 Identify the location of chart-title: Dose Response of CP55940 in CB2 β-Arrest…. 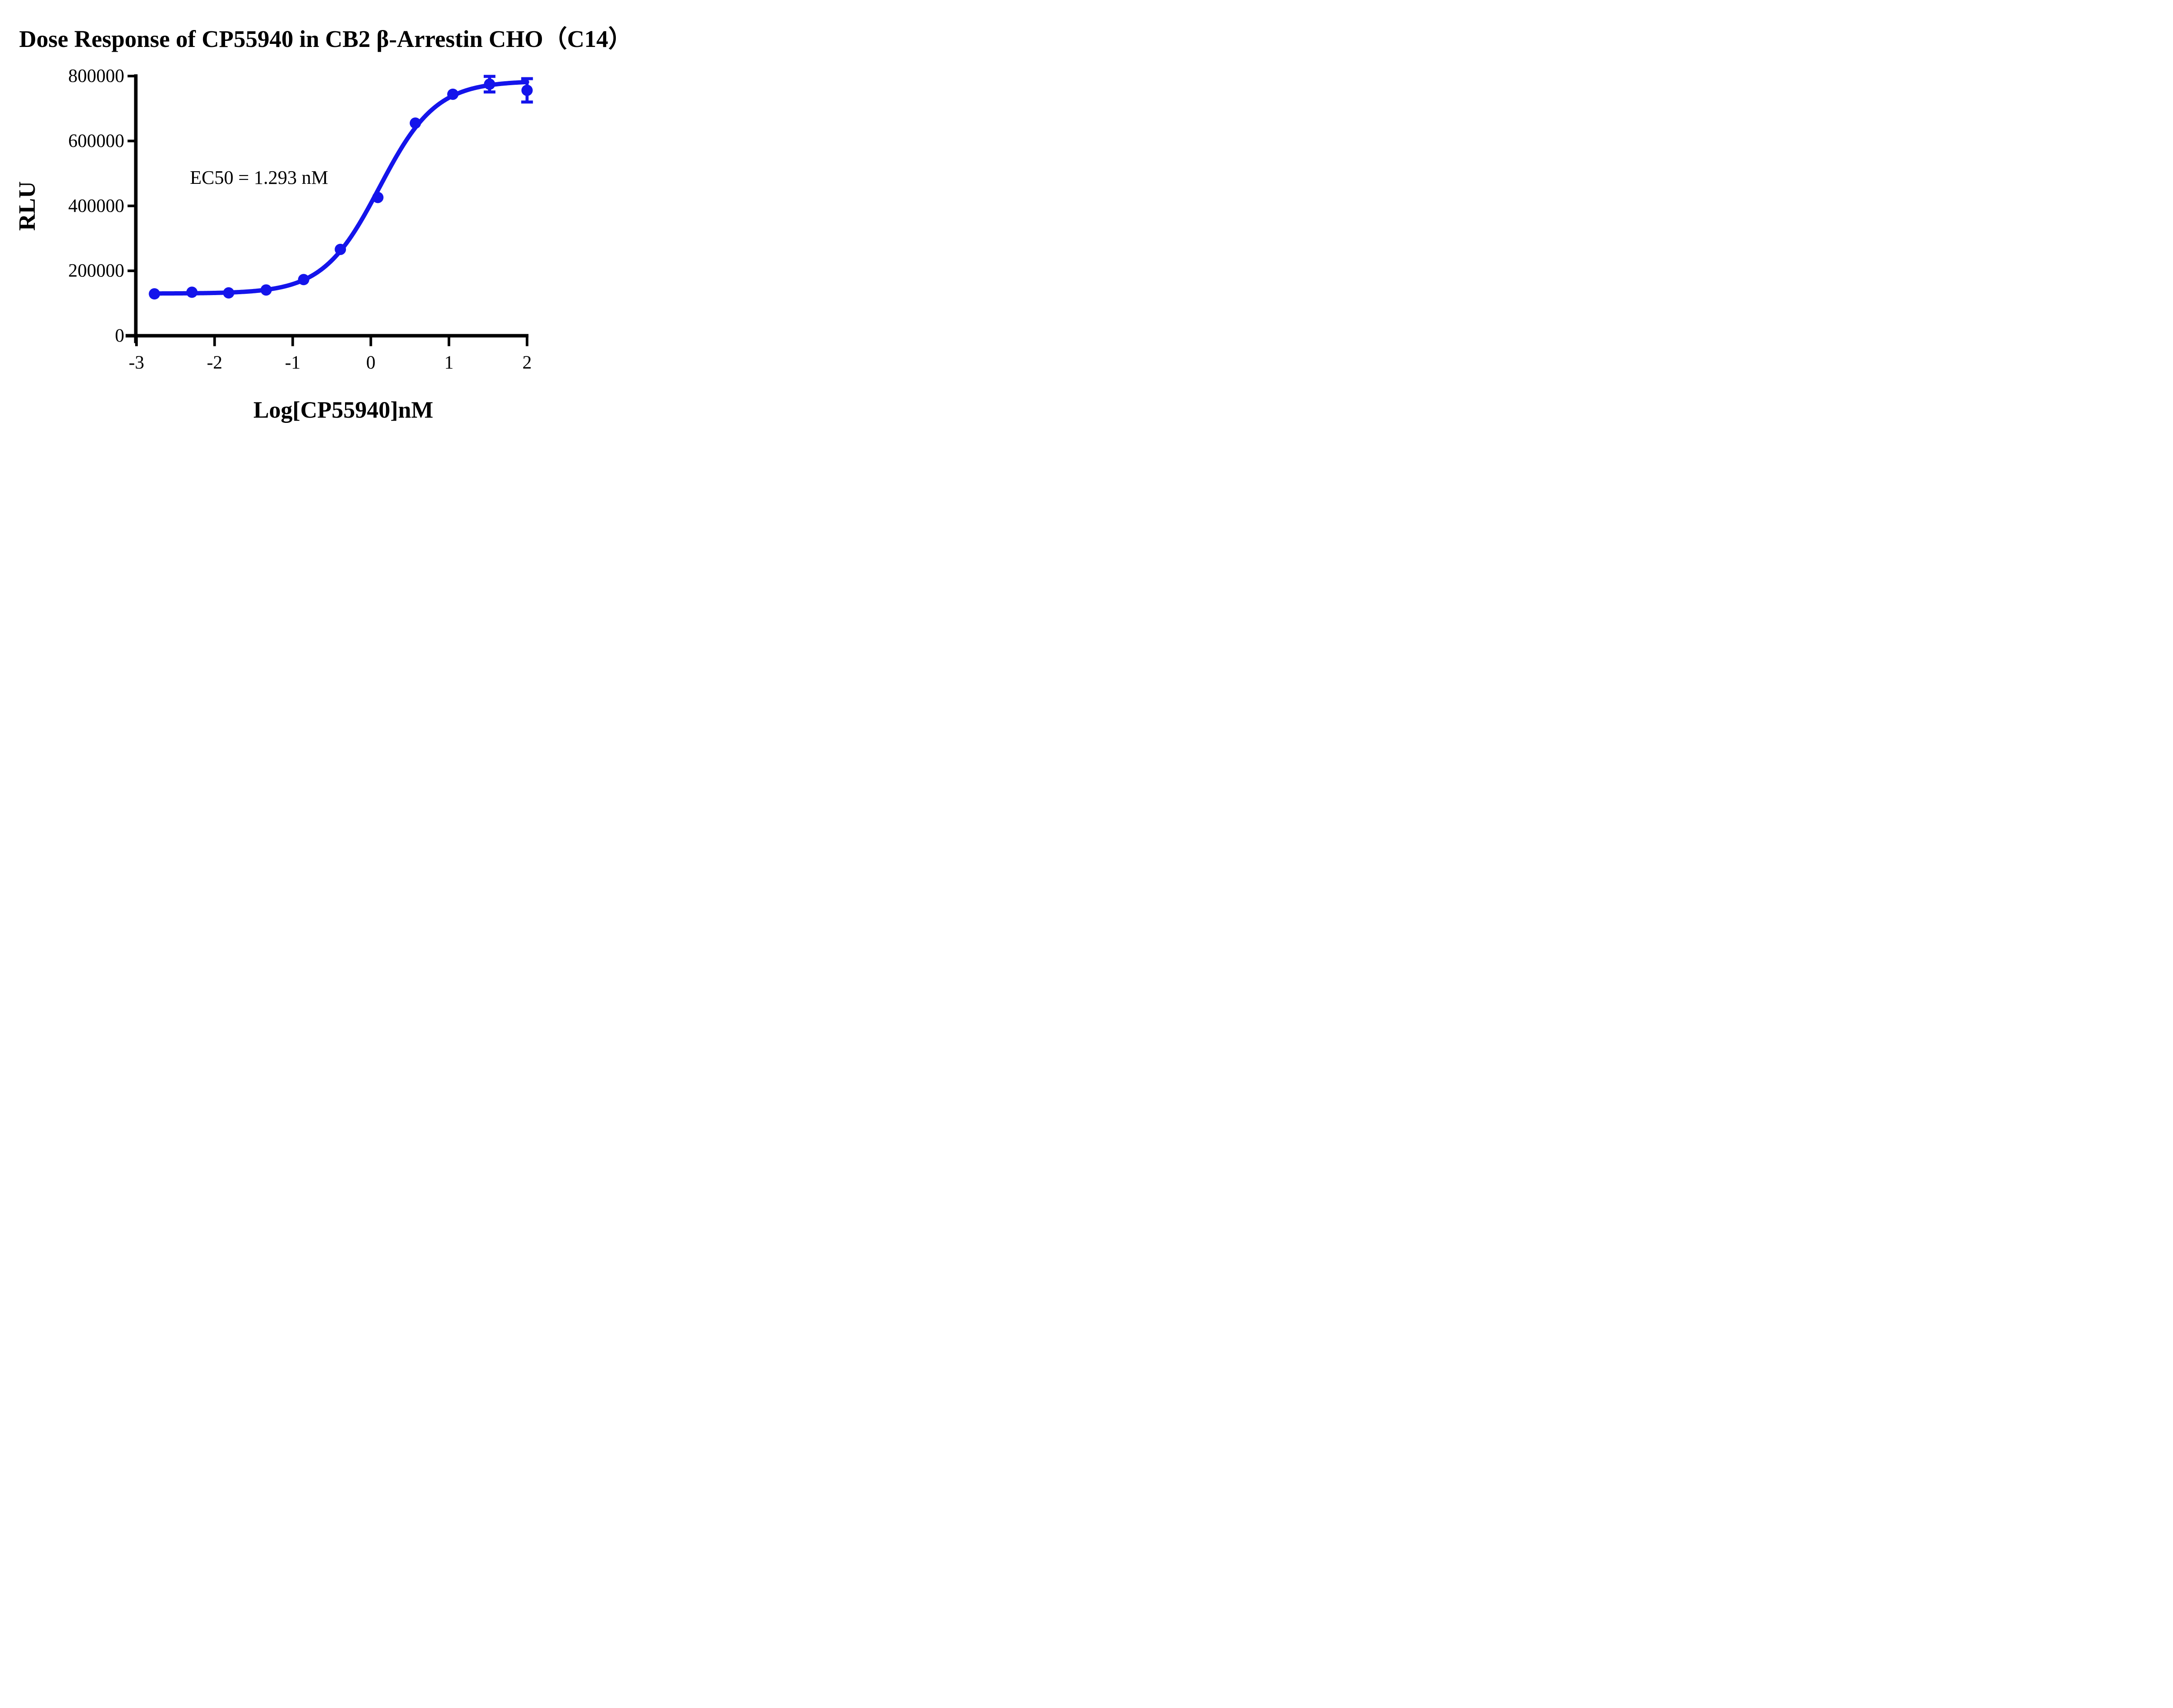
(325, 39).